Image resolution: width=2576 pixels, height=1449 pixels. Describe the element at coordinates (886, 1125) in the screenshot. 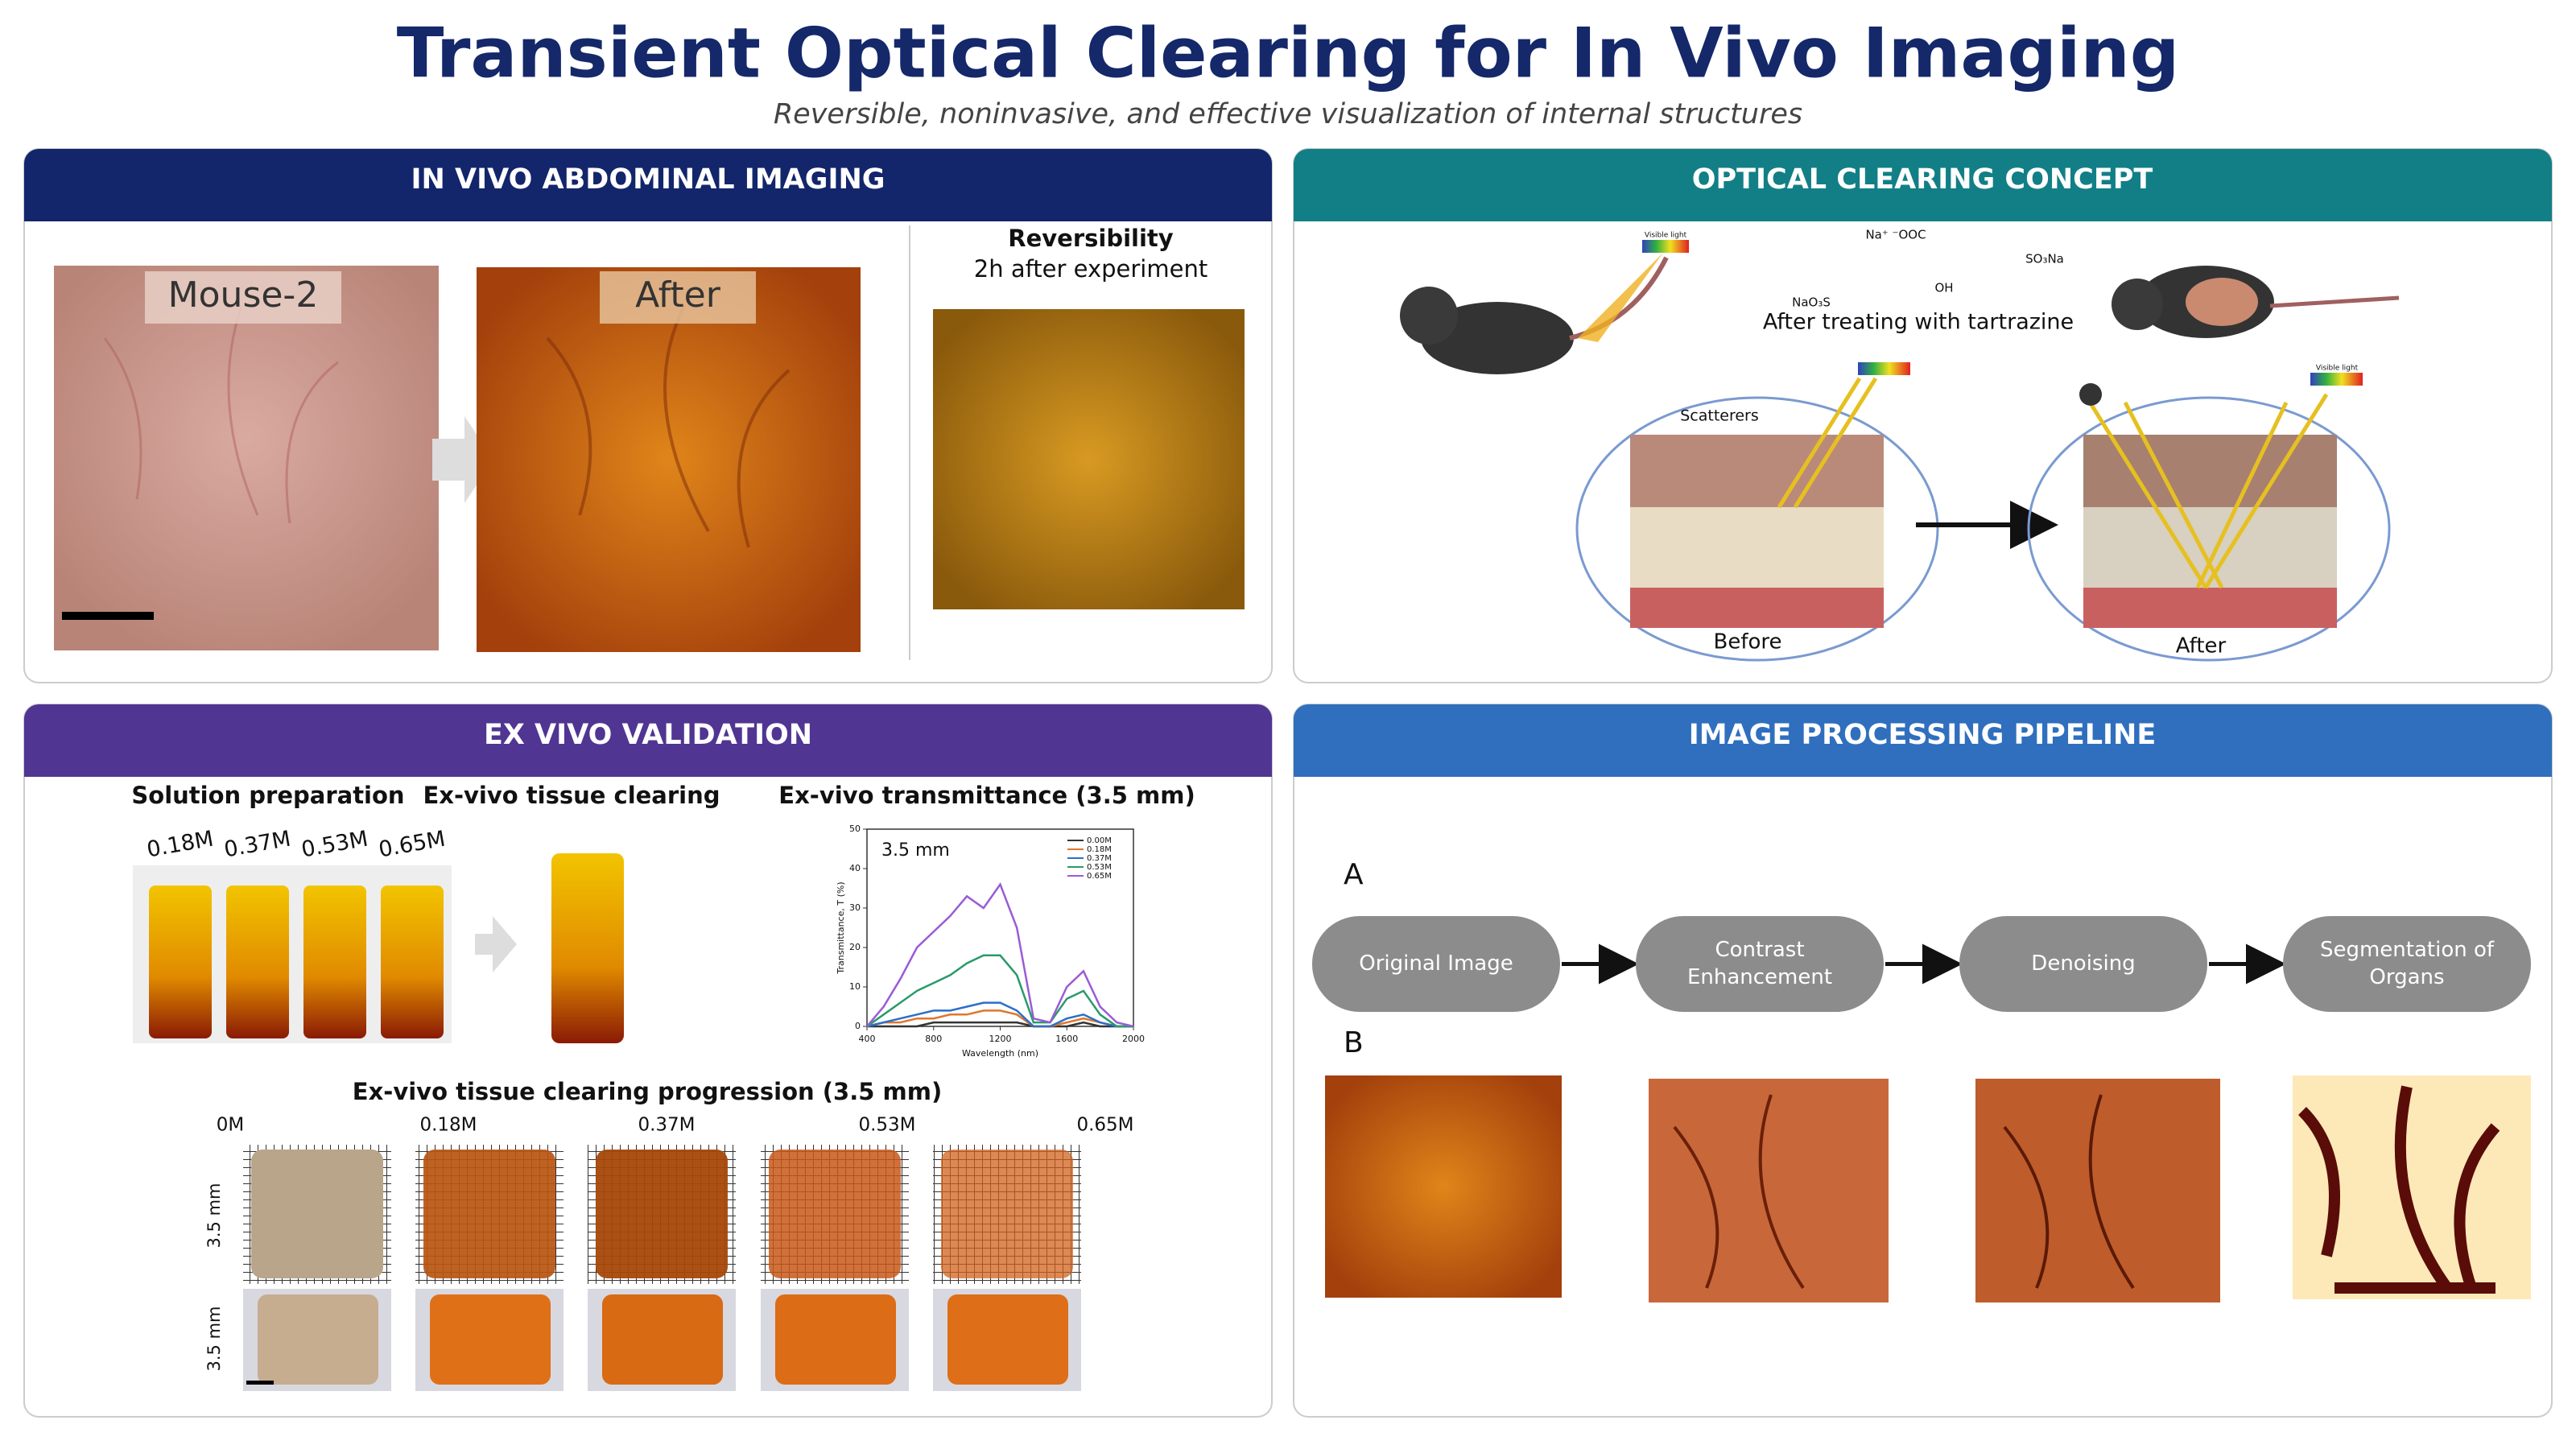

I see `column-label: 0.53M` at that location.